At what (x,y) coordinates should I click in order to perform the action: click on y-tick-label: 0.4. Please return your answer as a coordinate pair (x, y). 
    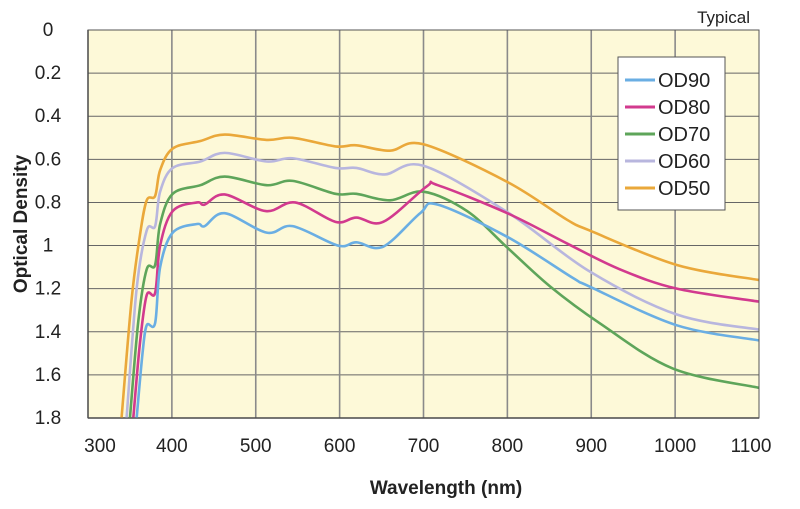
    Looking at the image, I should click on (48, 116).